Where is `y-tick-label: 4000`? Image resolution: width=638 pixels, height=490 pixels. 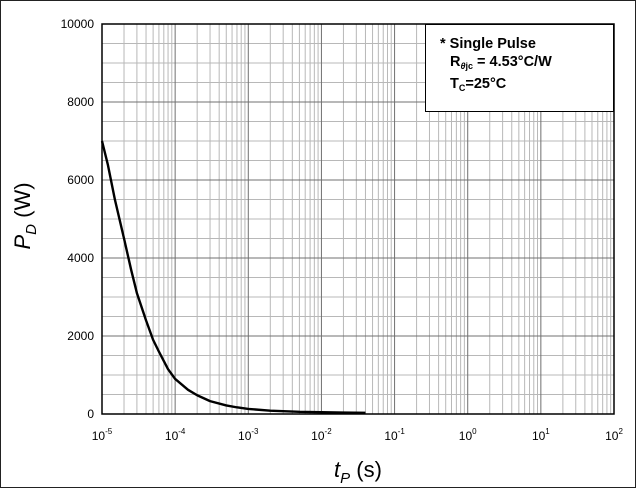 y-tick-label: 4000 is located at coordinates (80, 258).